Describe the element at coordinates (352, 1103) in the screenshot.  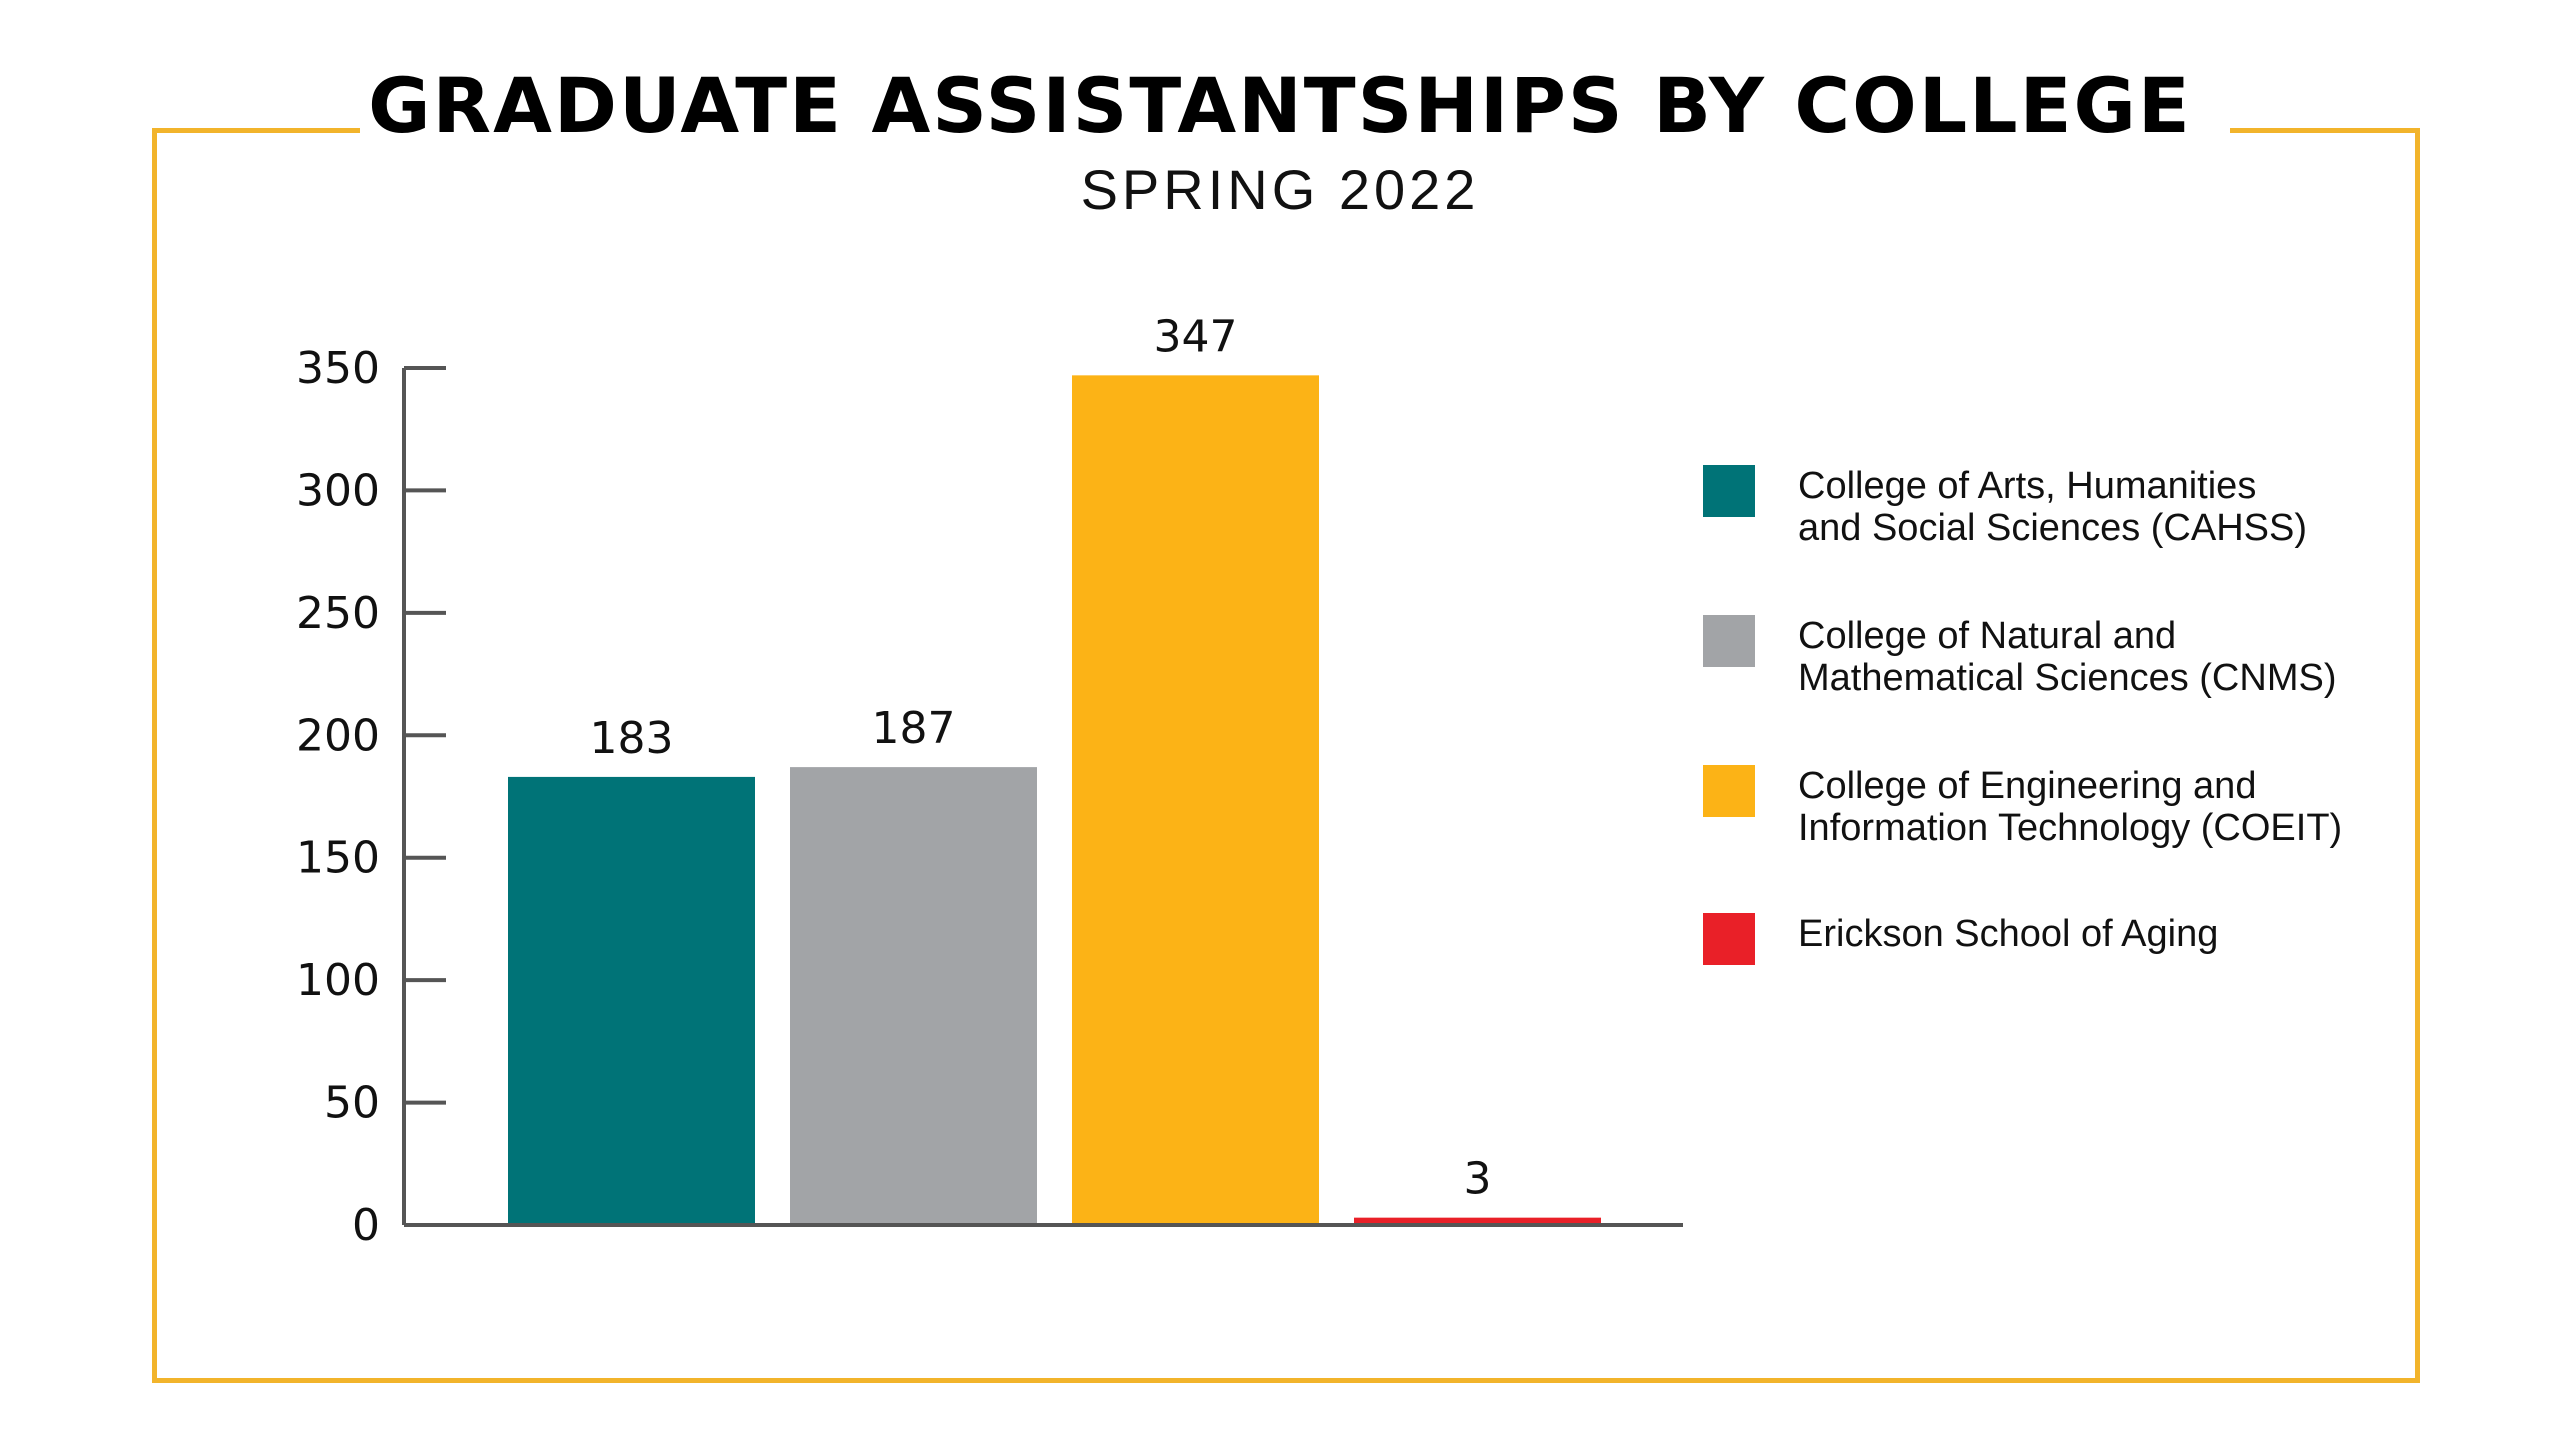
I see `y-tick-label: 50` at that location.